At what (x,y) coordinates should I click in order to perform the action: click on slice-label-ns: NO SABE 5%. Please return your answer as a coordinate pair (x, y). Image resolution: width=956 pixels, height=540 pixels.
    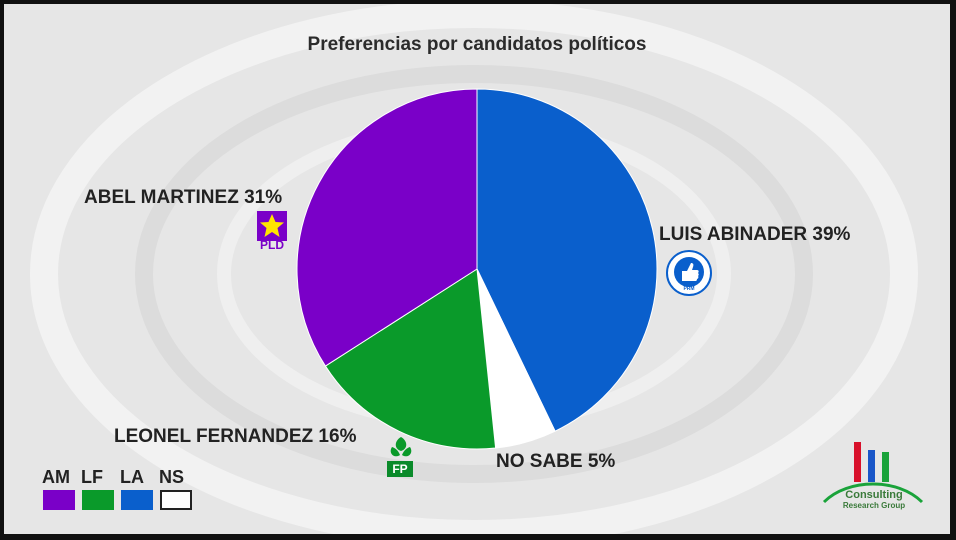
    Looking at the image, I should click on (556, 461).